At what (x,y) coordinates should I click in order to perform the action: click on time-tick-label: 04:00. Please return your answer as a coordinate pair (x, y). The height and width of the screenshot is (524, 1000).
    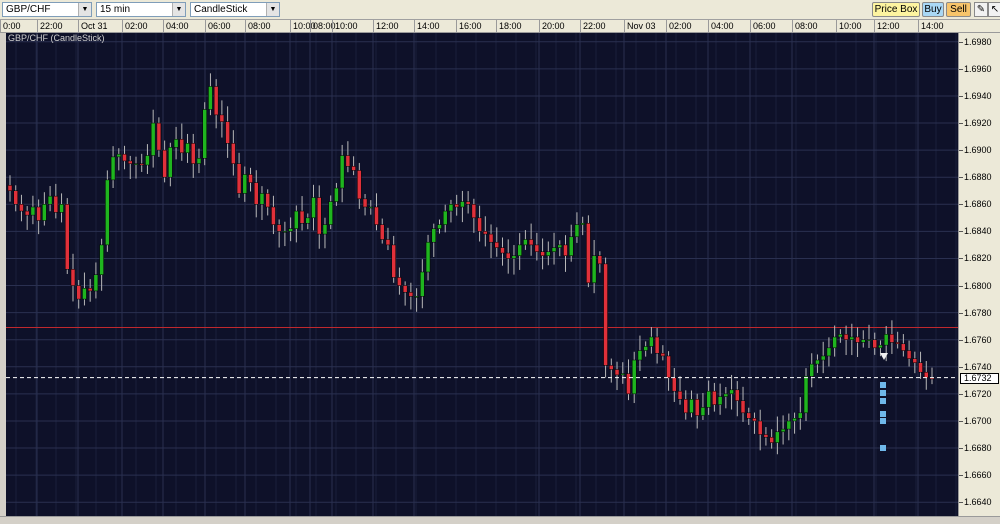
    Looking at the image, I should click on (721, 26).